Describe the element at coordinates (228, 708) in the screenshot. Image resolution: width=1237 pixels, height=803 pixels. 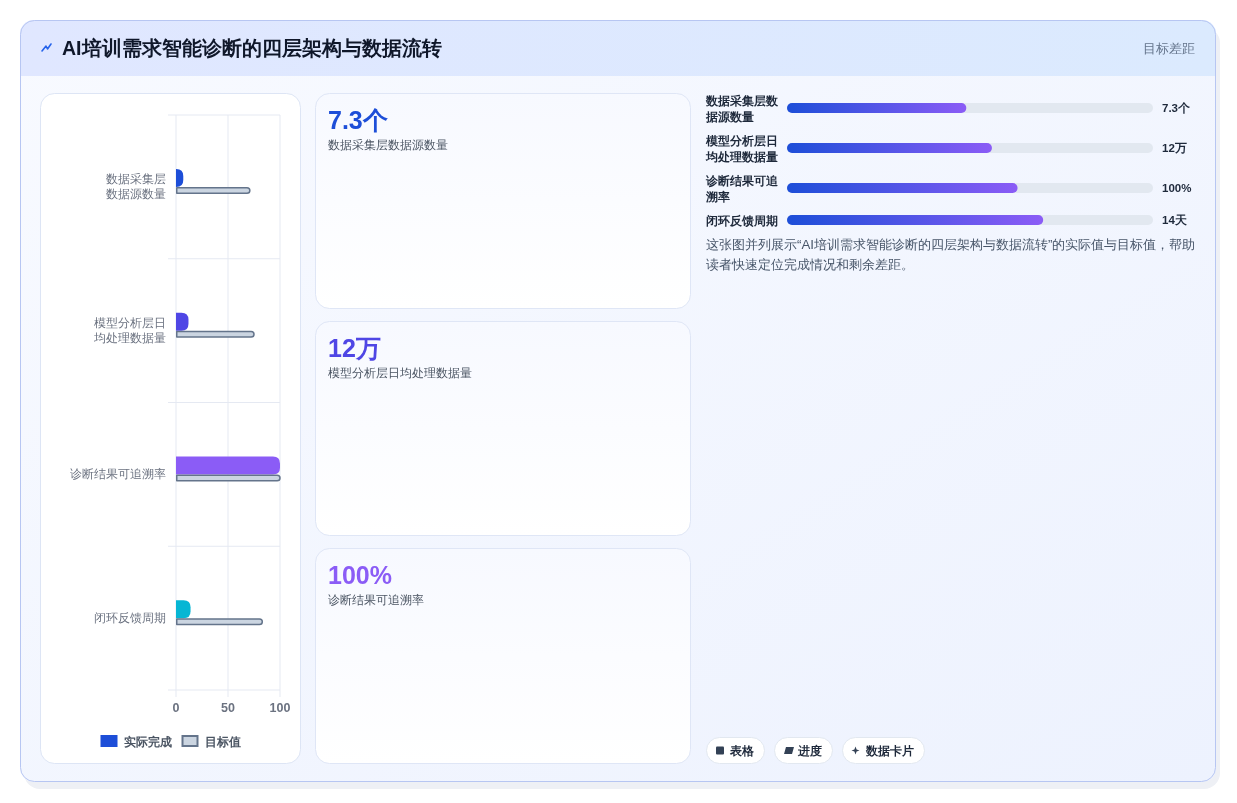
I see `x-tick-label: 50` at that location.